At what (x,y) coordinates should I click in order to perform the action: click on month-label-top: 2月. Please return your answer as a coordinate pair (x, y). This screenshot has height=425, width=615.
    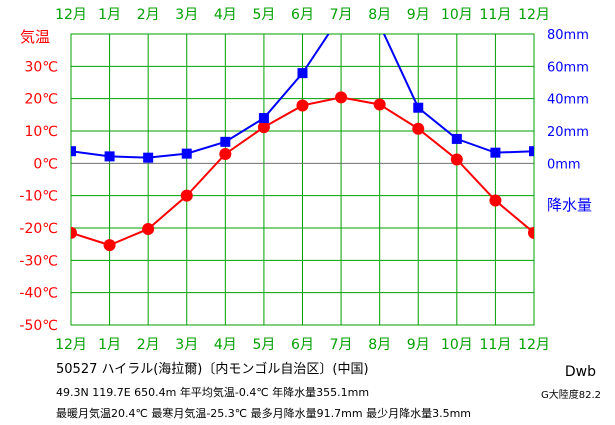
    Looking at the image, I should click on (148, 15).